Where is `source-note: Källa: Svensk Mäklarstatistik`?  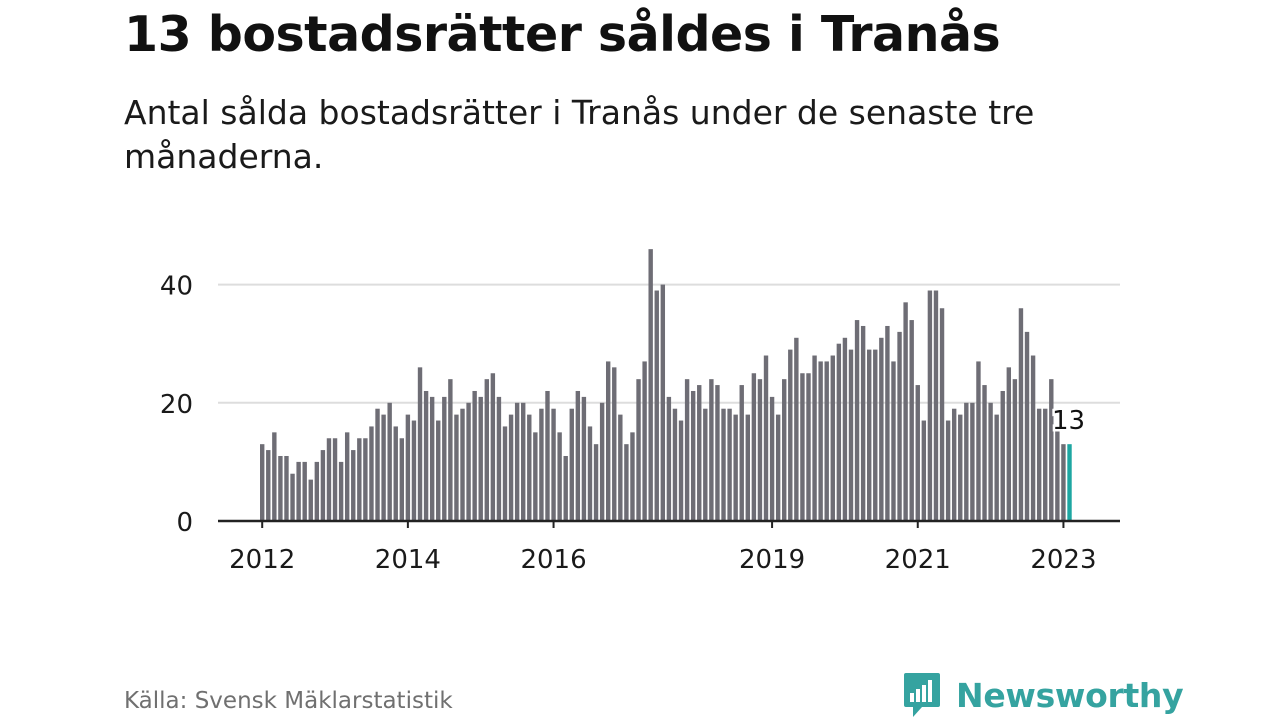 source-note: Källa: Svensk Mäklarstatistik is located at coordinates (288, 701).